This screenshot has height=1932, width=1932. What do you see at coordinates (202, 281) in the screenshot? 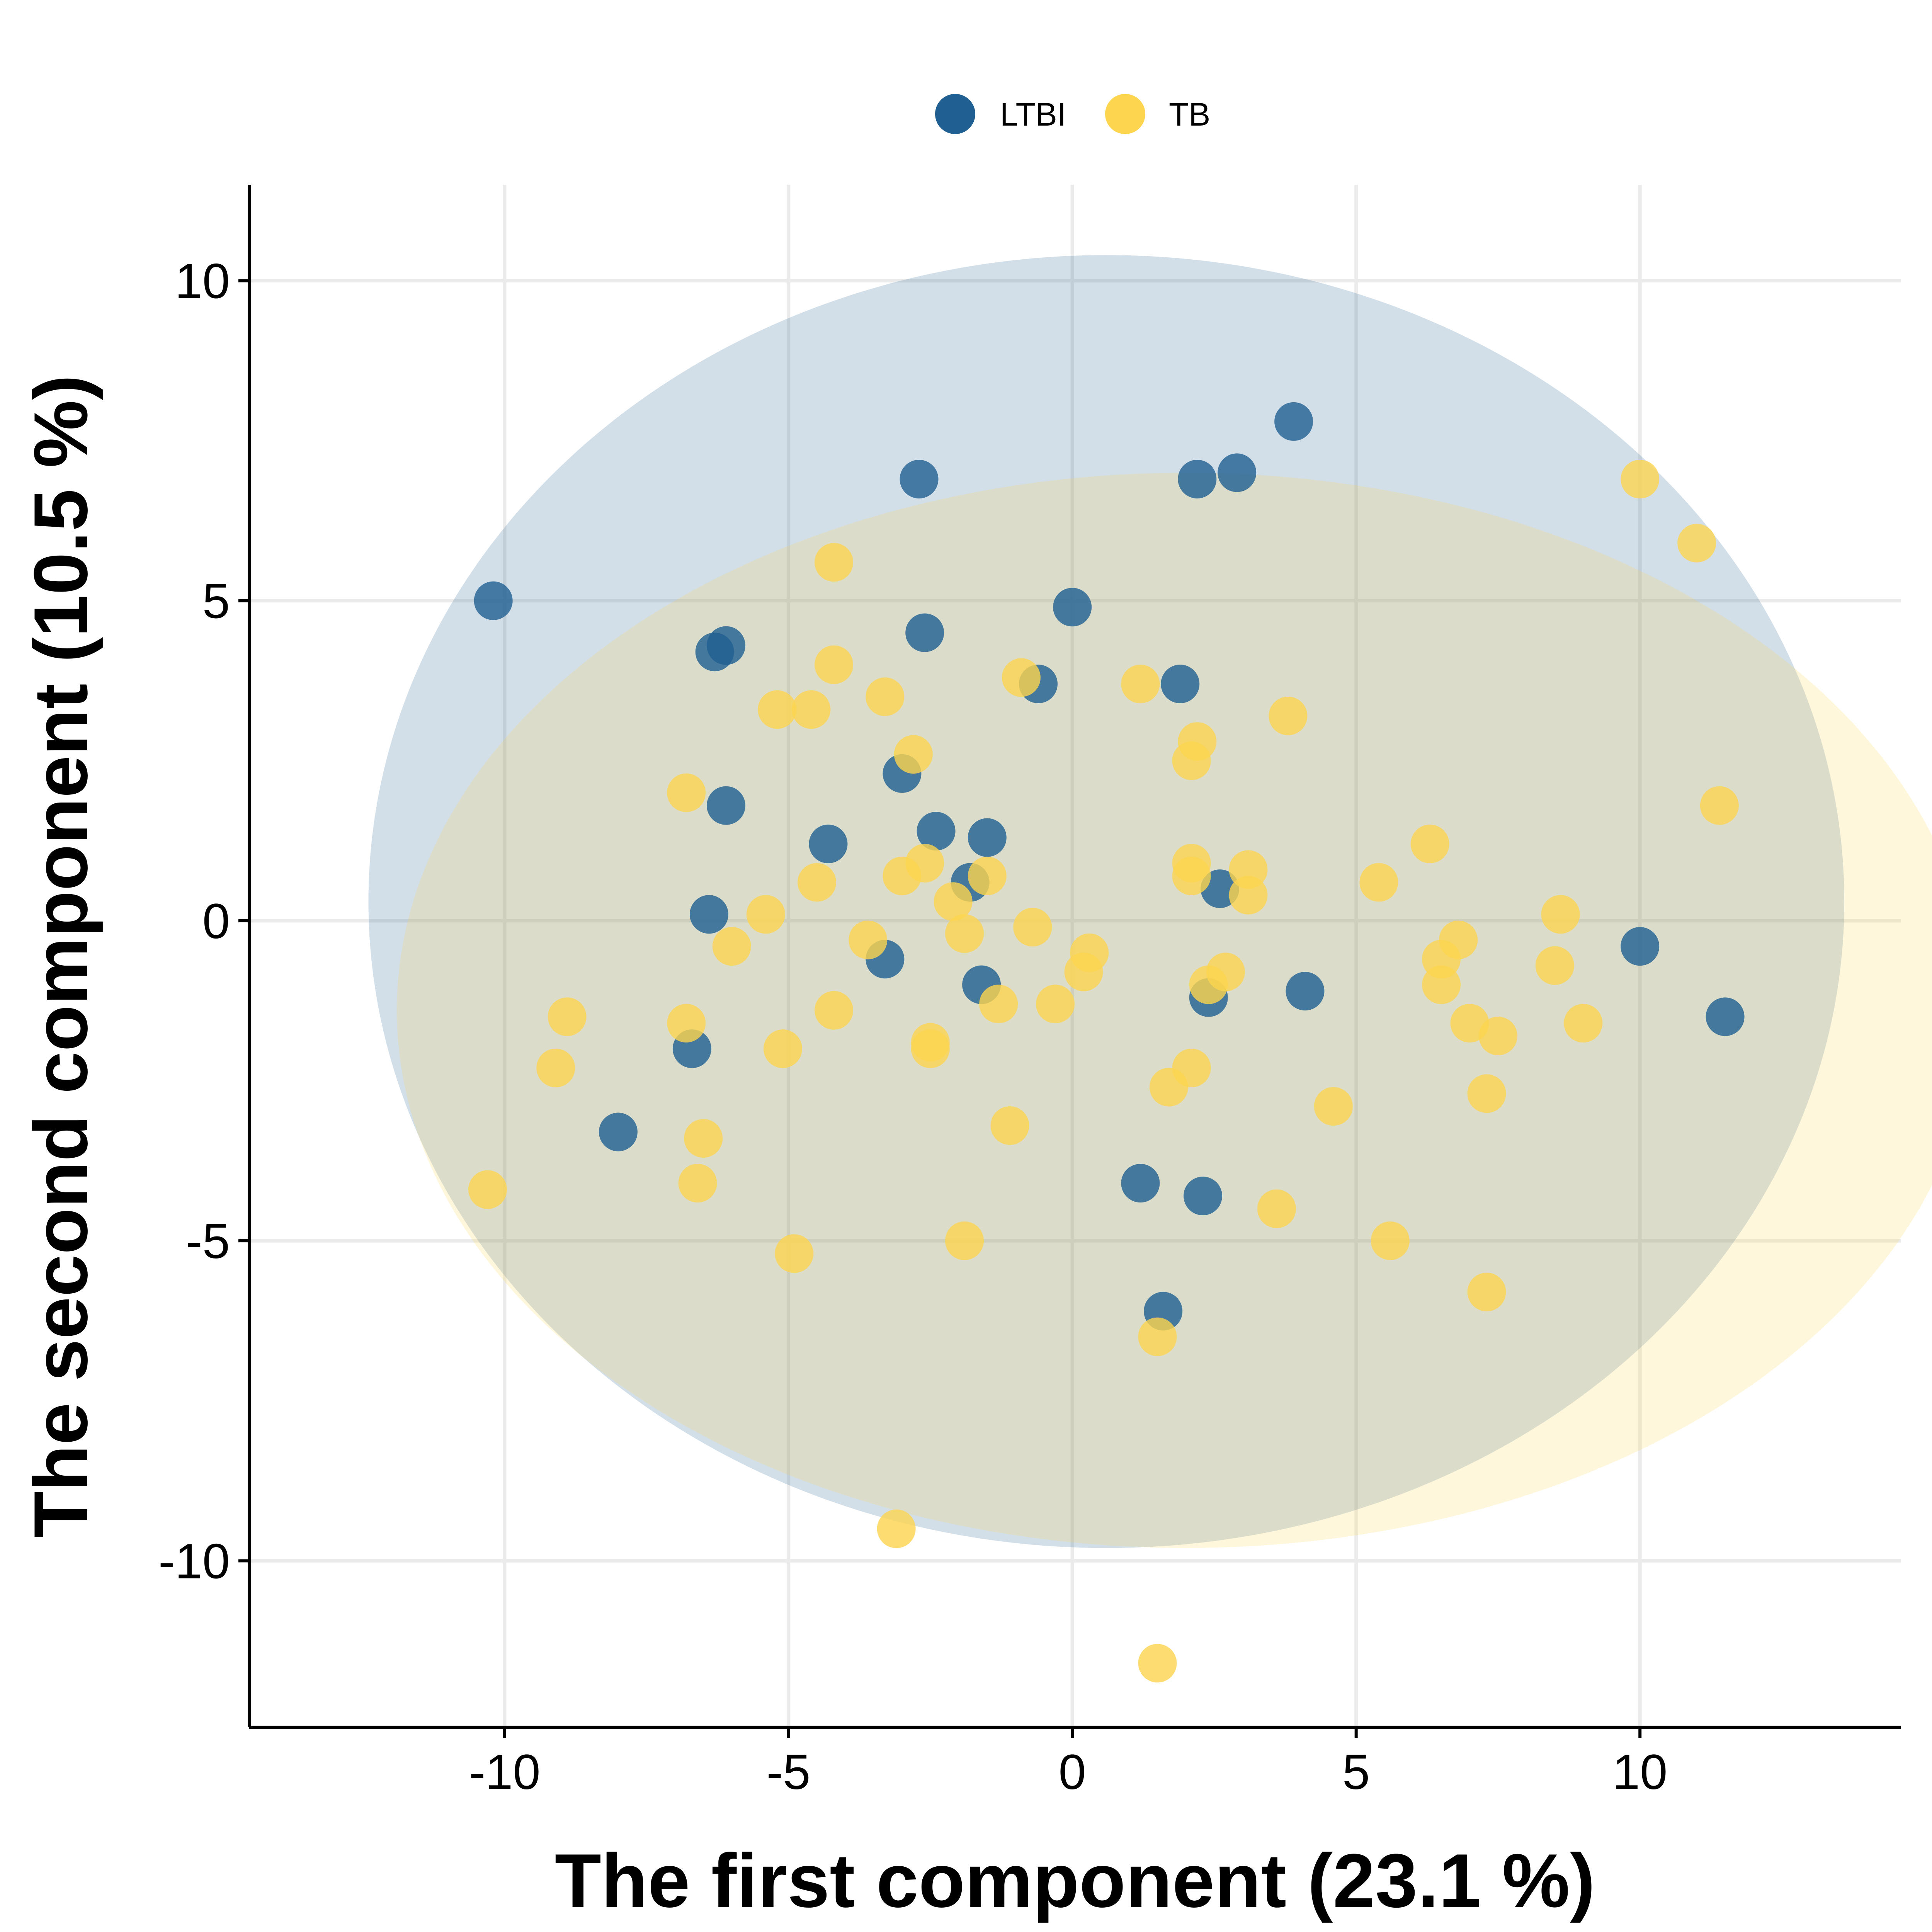
I see `y-tick-label: 10` at bounding box center [202, 281].